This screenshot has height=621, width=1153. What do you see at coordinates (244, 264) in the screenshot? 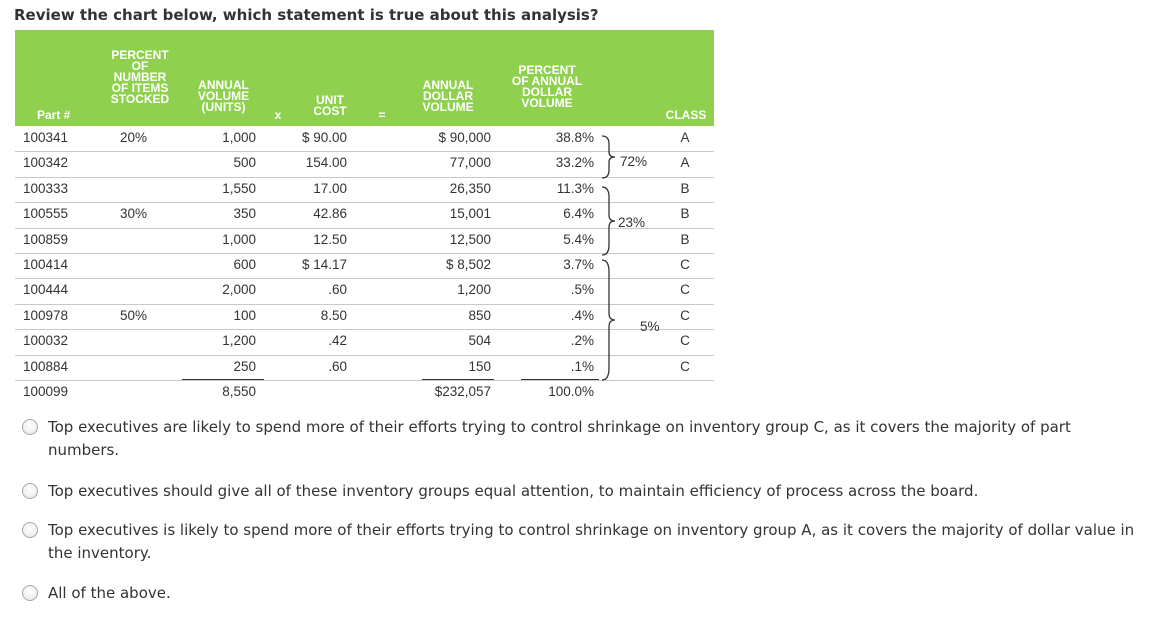
I see `cell-volume: 600` at bounding box center [244, 264].